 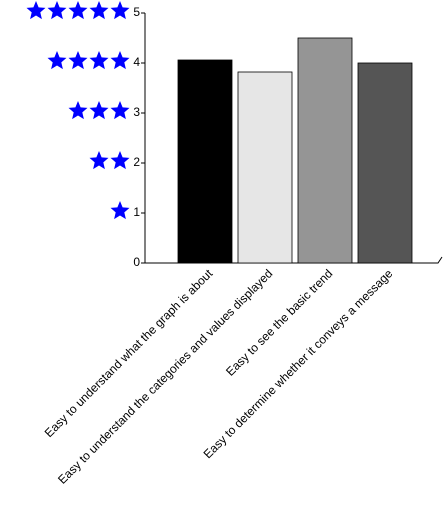 I want to click on y-tick-label: 1, so click(x=136, y=212).